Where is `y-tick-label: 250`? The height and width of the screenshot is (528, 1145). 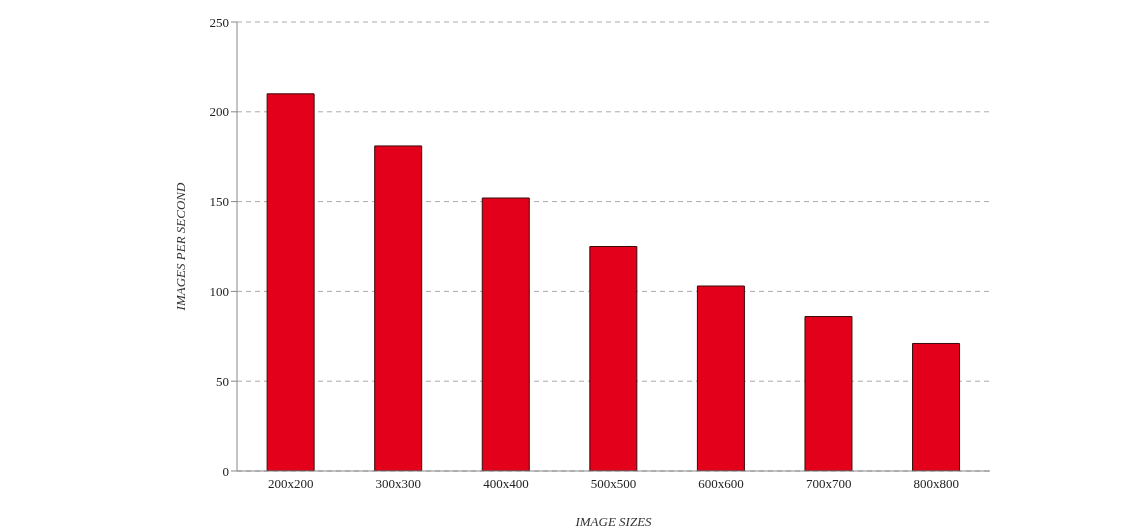
y-tick-label: 250 is located at coordinates (219, 22).